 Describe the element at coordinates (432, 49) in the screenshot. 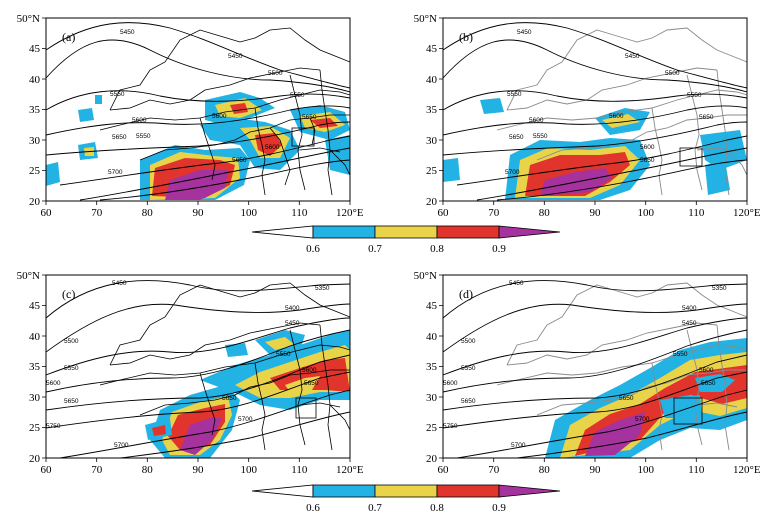

I see `svg-text: 45` at that location.